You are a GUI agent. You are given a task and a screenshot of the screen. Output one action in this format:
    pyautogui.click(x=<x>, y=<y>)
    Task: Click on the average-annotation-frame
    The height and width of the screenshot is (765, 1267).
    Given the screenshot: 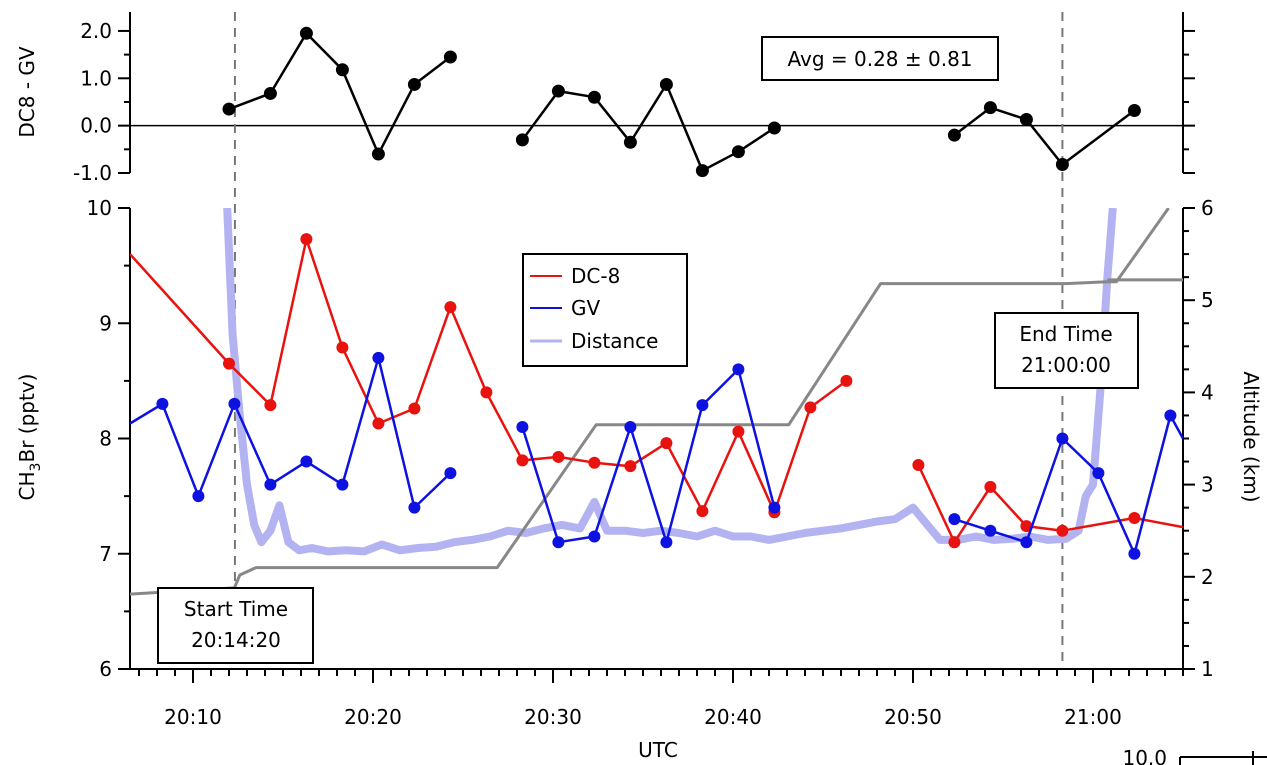 What is the action you would take?
    pyautogui.click(x=880, y=58)
    